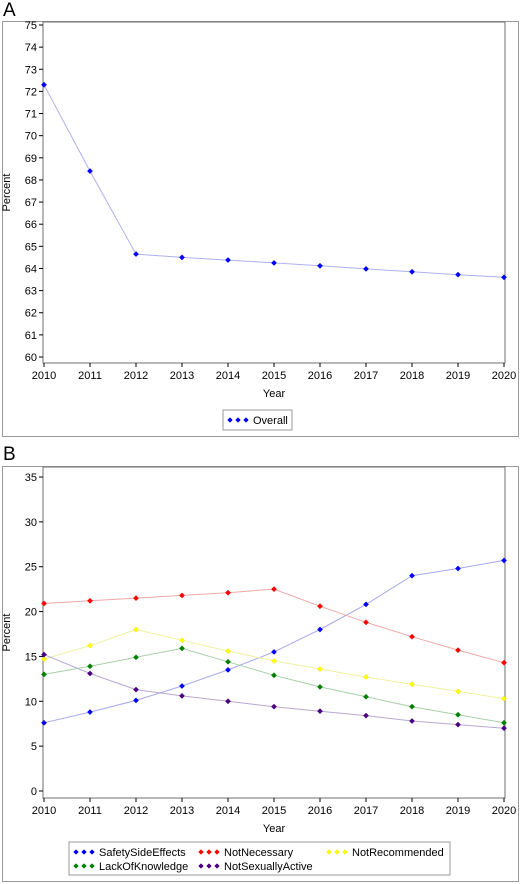  I want to click on panel-a-y-tick-label: 69, so click(31, 159).